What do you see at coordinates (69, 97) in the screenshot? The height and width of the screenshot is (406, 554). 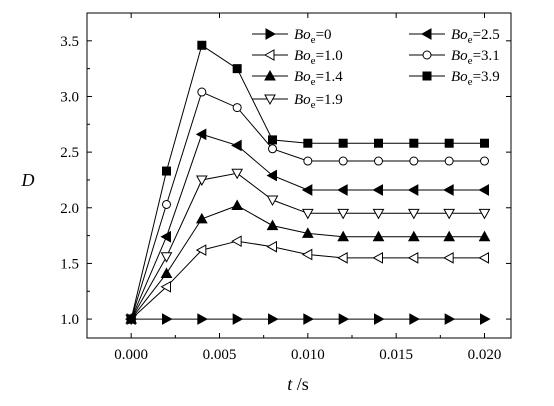 I see `y-tick-label: 3.0` at bounding box center [69, 97].